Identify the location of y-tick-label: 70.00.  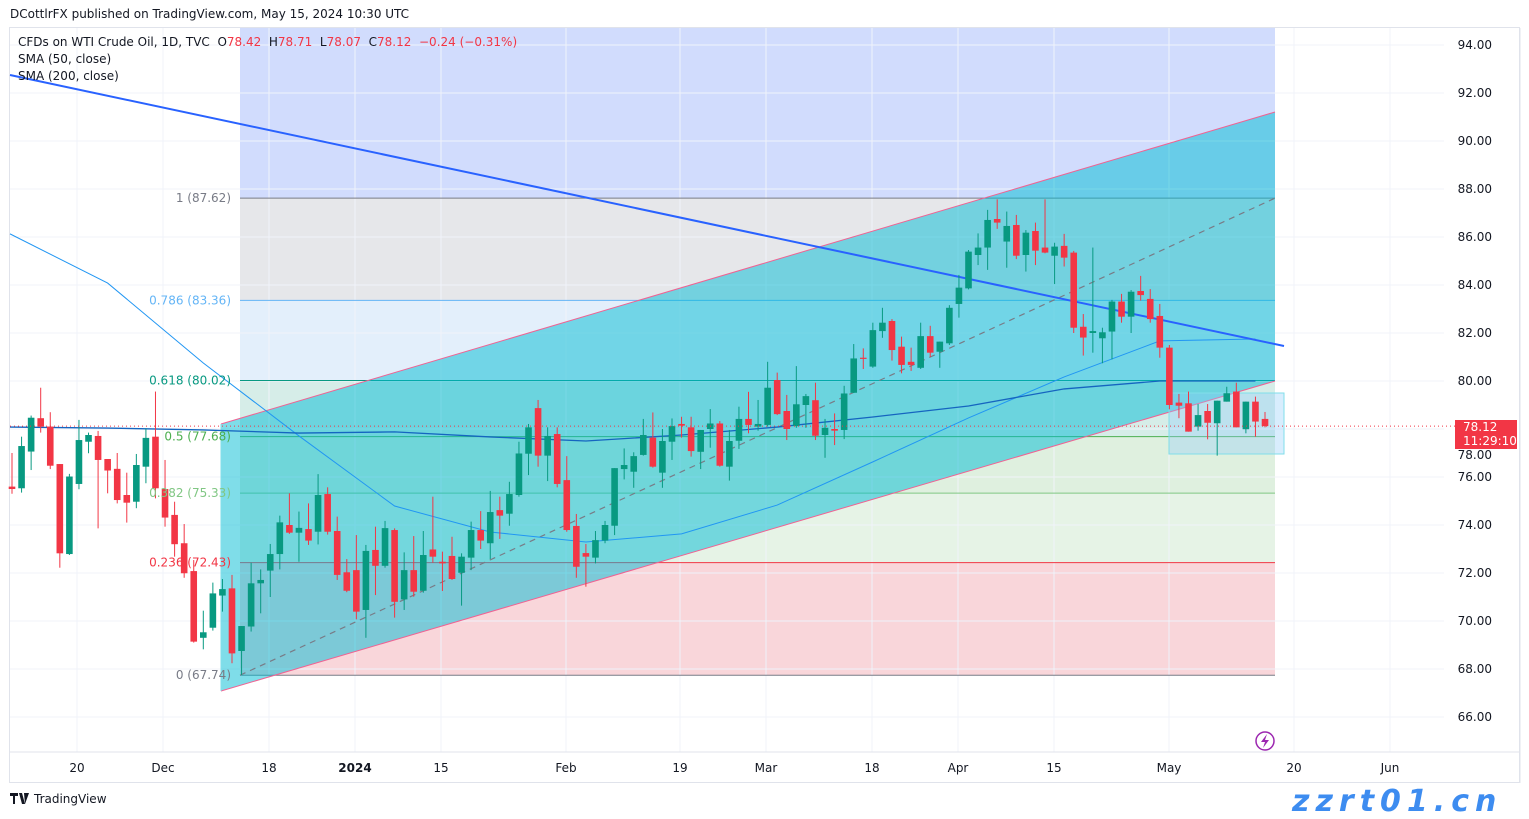
(1475, 621).